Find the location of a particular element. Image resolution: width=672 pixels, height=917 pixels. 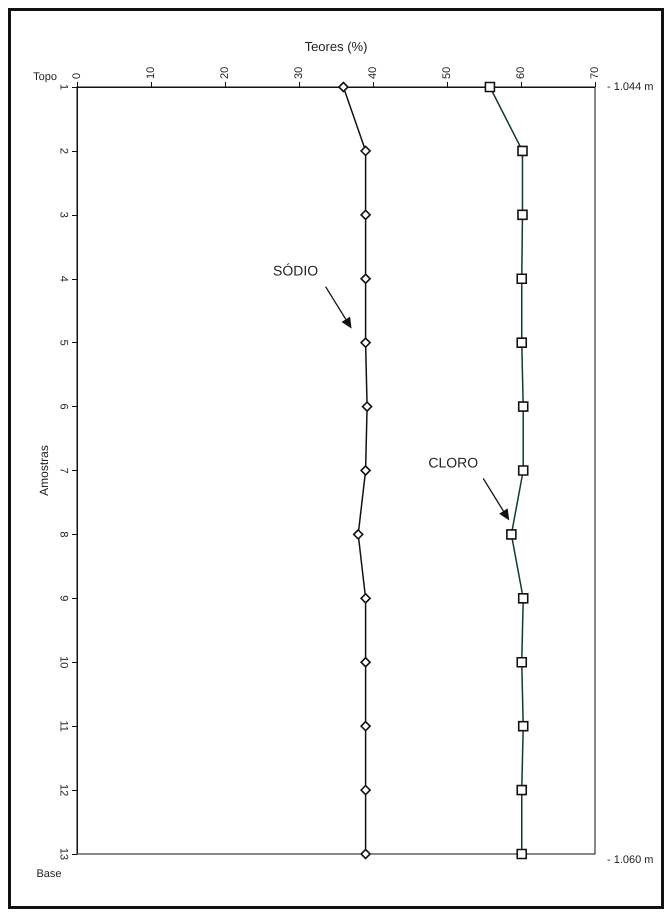

y-tick-label: 13 is located at coordinates (64, 854).